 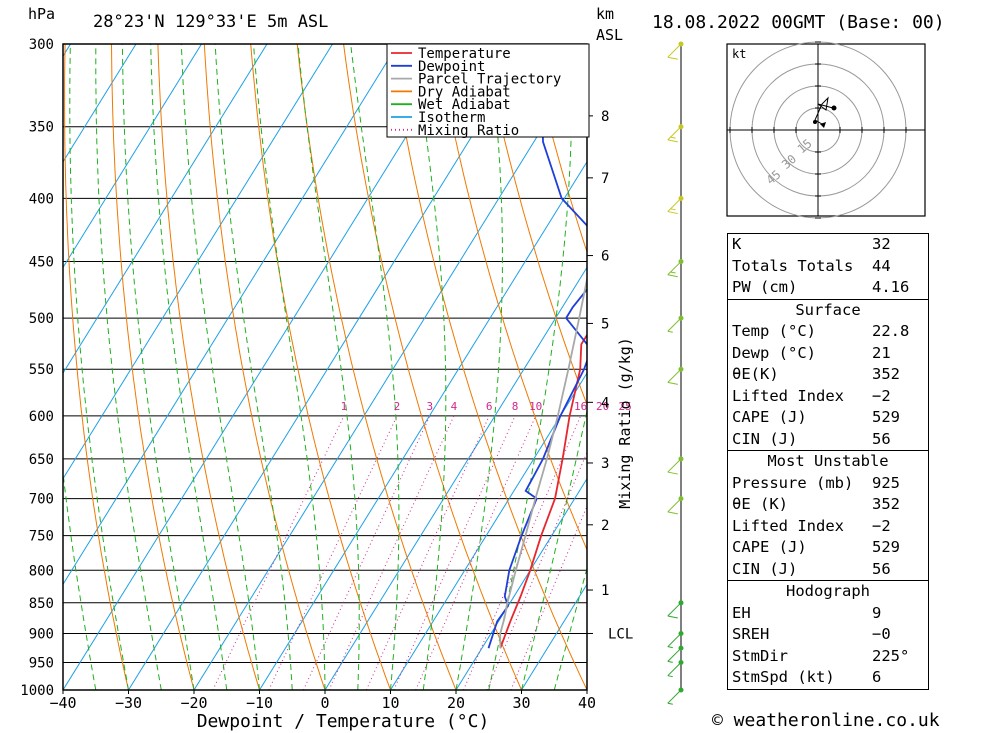 What do you see at coordinates (737, 244) in the screenshot?
I see `table-row-label: K` at bounding box center [737, 244].